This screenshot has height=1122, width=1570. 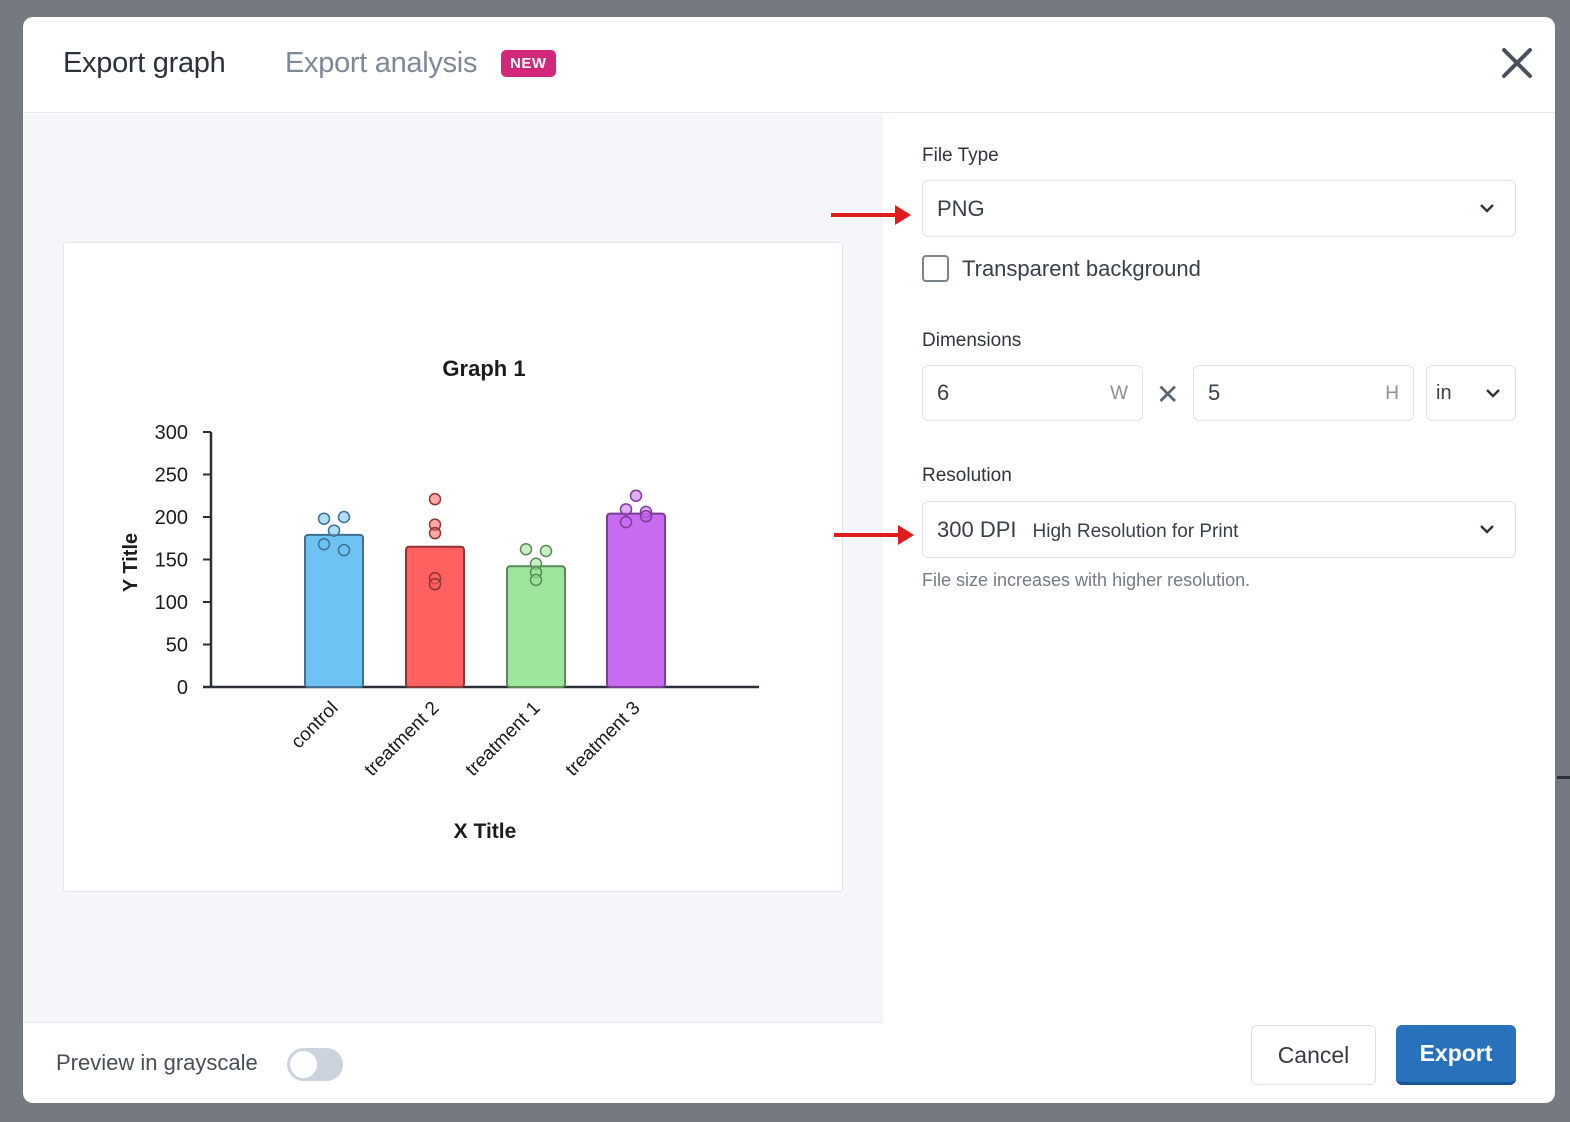 What do you see at coordinates (960, 155) in the screenshot?
I see `file-type-label: File Type` at bounding box center [960, 155].